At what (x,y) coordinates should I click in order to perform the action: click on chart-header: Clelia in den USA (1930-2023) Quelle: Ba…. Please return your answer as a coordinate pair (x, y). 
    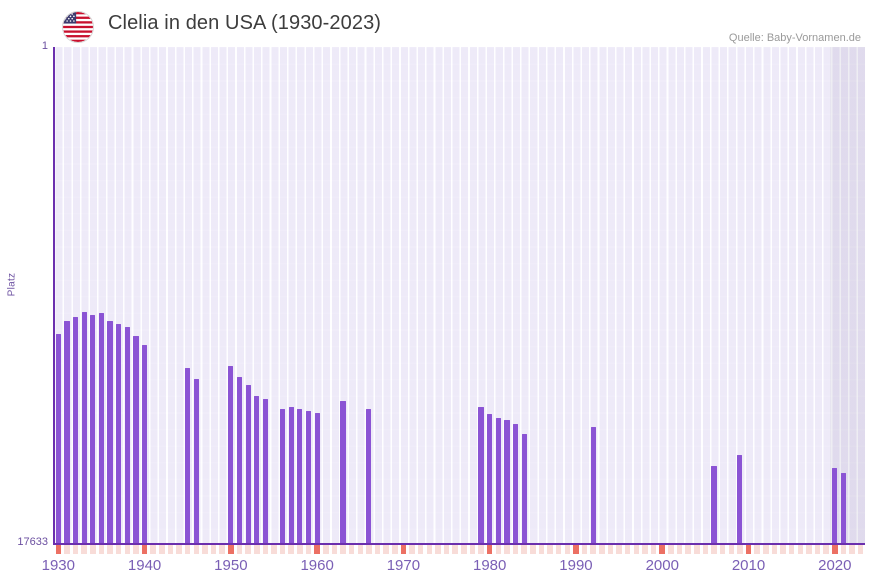
    Looking at the image, I should click on (436, 24).